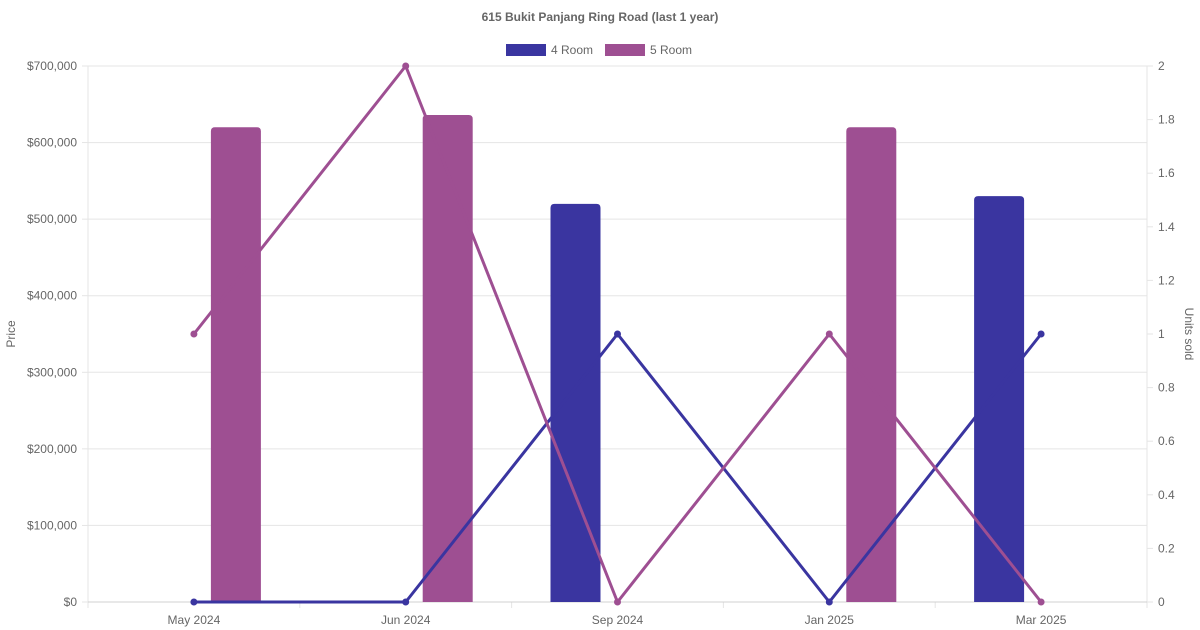 This screenshot has height=630, width=1200. I want to click on left-tick-label: $300,000, so click(52, 372).